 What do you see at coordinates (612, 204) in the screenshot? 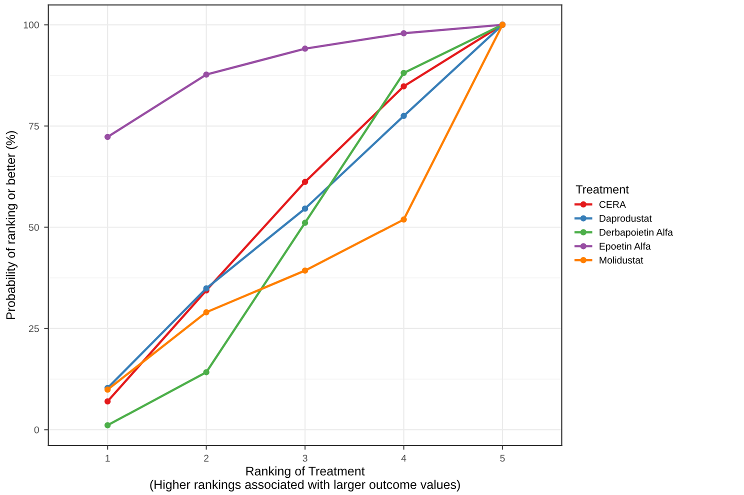
I see `legend-label: CERA` at bounding box center [612, 204].